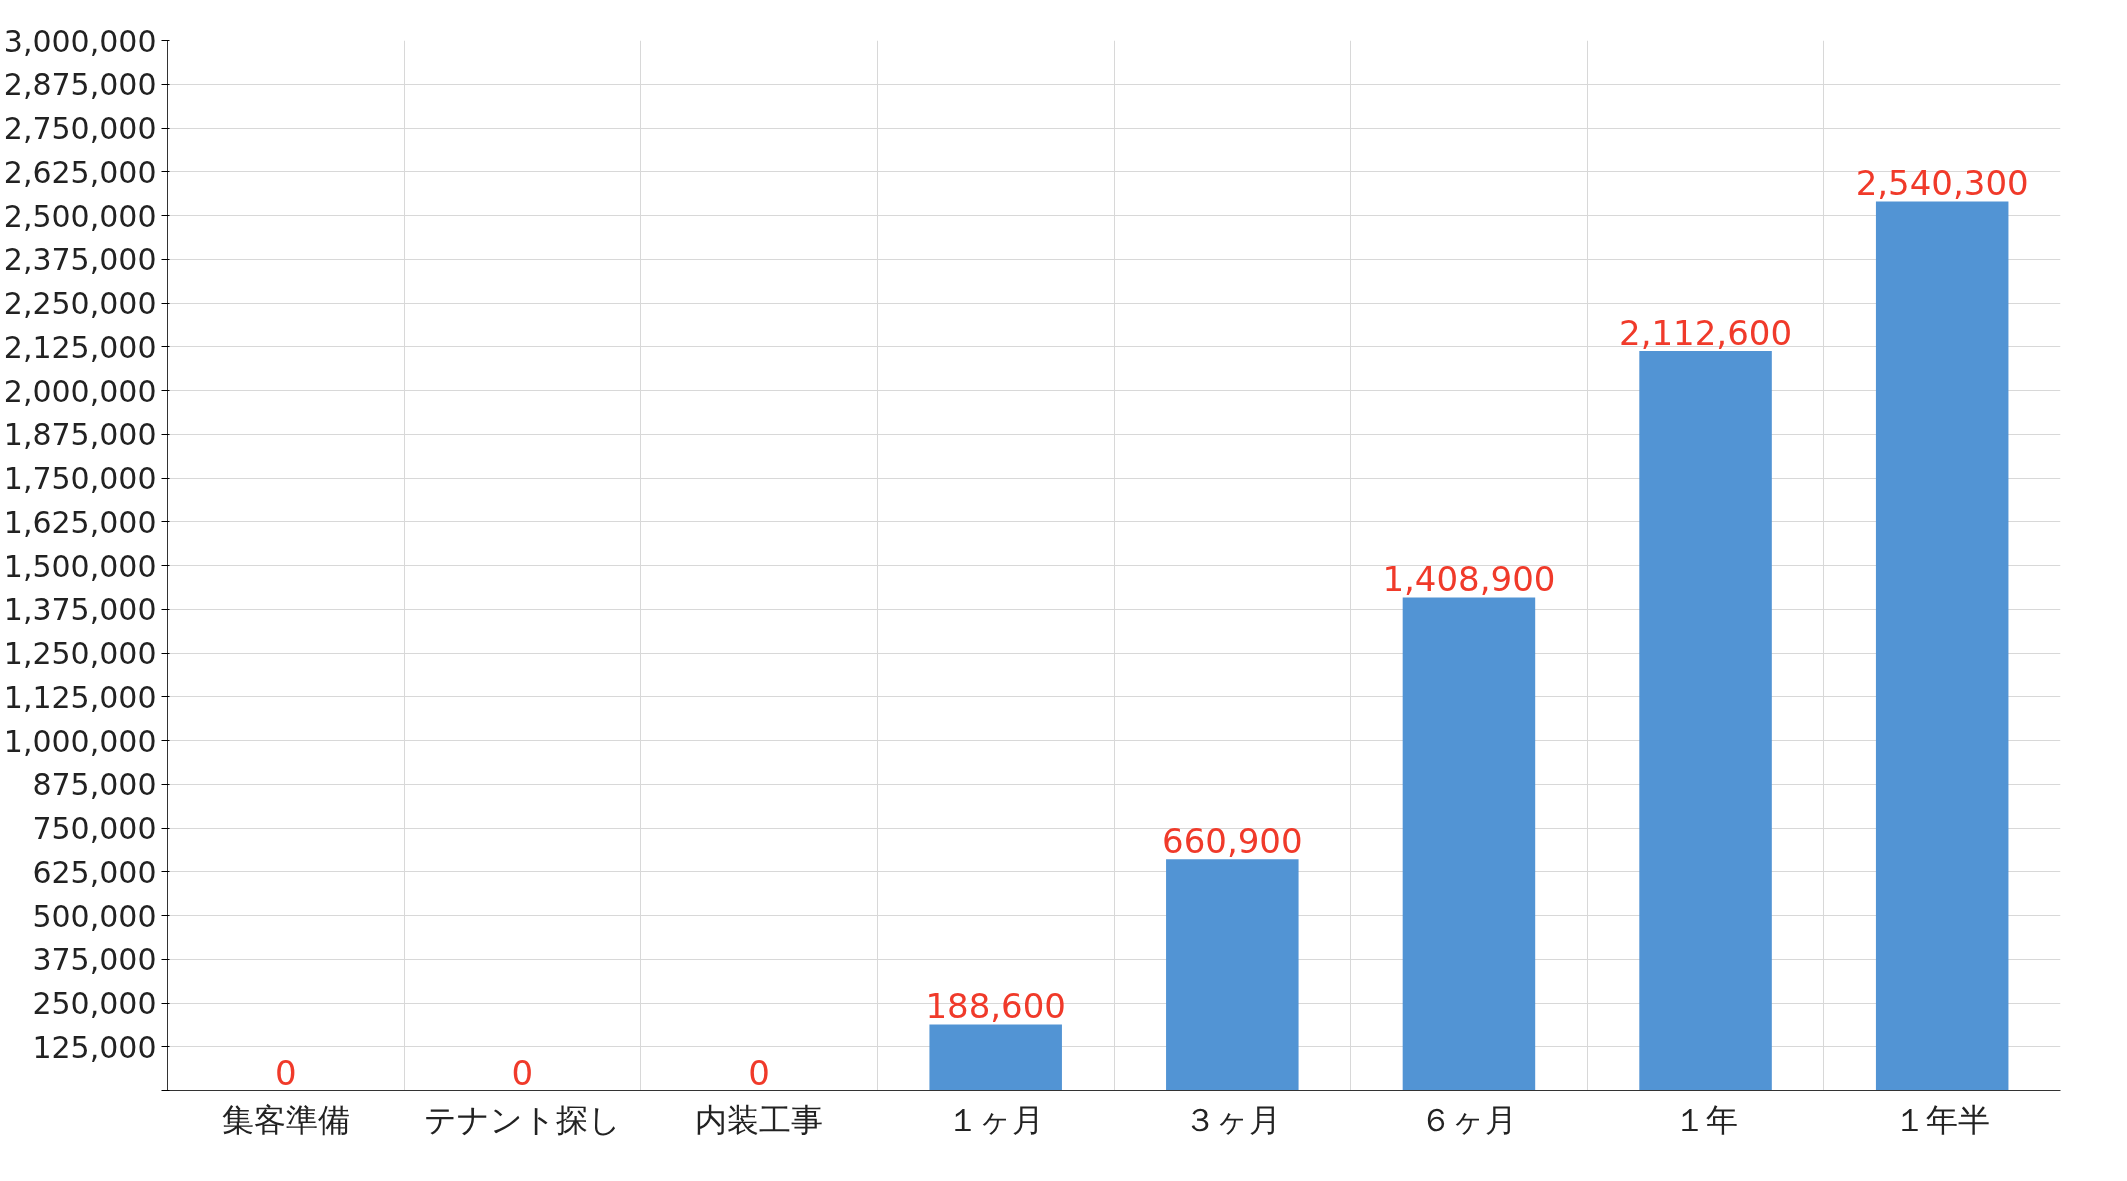  I want to click on y-tick-label: 2,000,000, so click(80, 391).